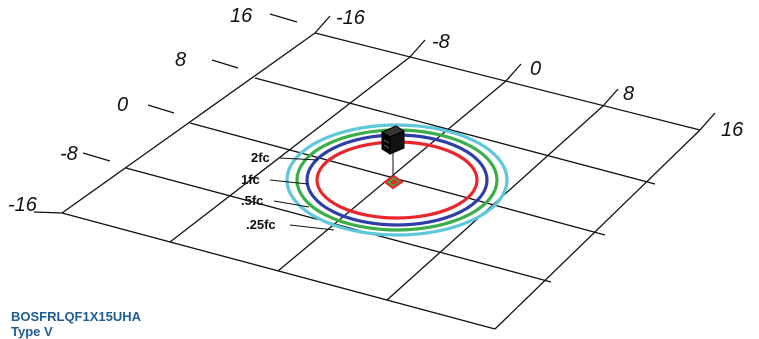 Image resolution: width=759 pixels, height=339 pixels. Describe the element at coordinates (258, 191) in the screenshot. I see `contour-labels: 2fc 1fc .5fc .25fc` at that location.